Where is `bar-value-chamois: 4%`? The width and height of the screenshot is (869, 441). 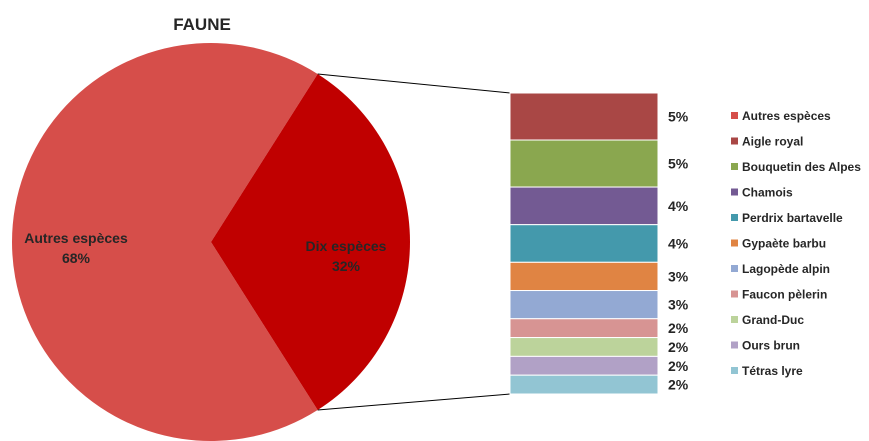
bar-value-chamois: 4% is located at coordinates (678, 206).